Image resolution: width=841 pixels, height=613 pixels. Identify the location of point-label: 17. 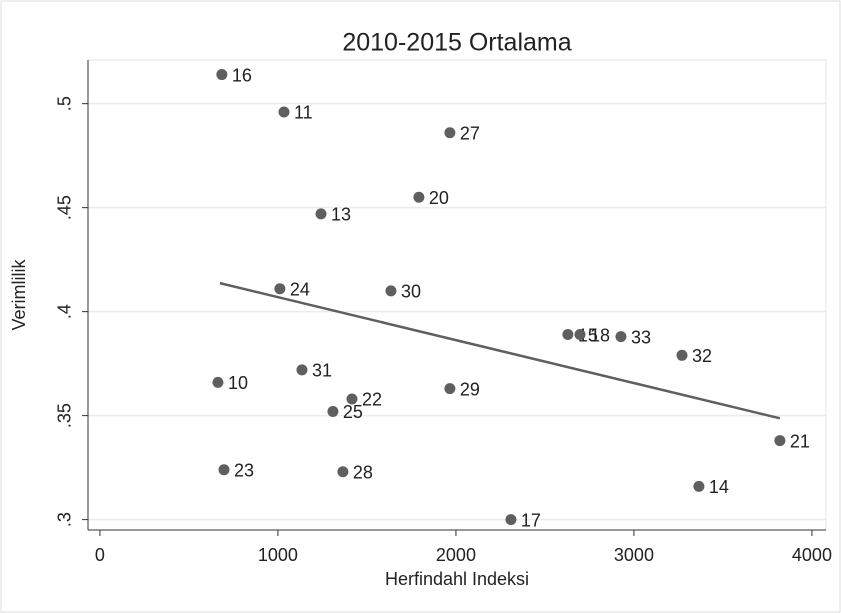
(531, 520).